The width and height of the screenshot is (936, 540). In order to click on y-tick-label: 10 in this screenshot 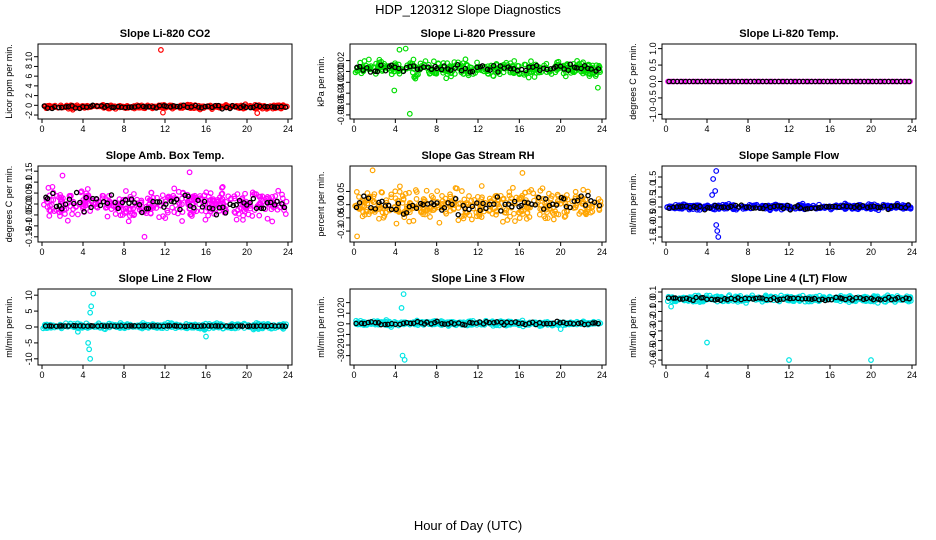, I will do `click(29, 295)`.